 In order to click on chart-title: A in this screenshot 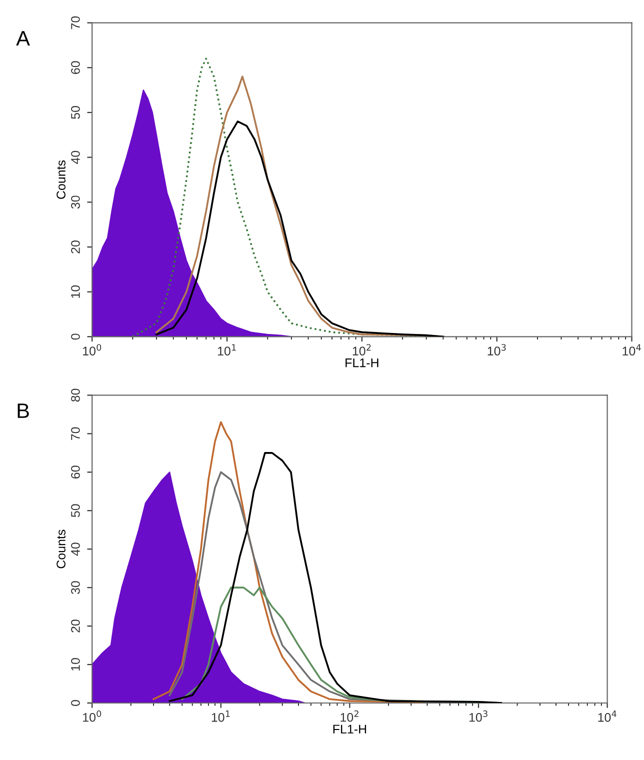, I will do `click(23, 38)`.